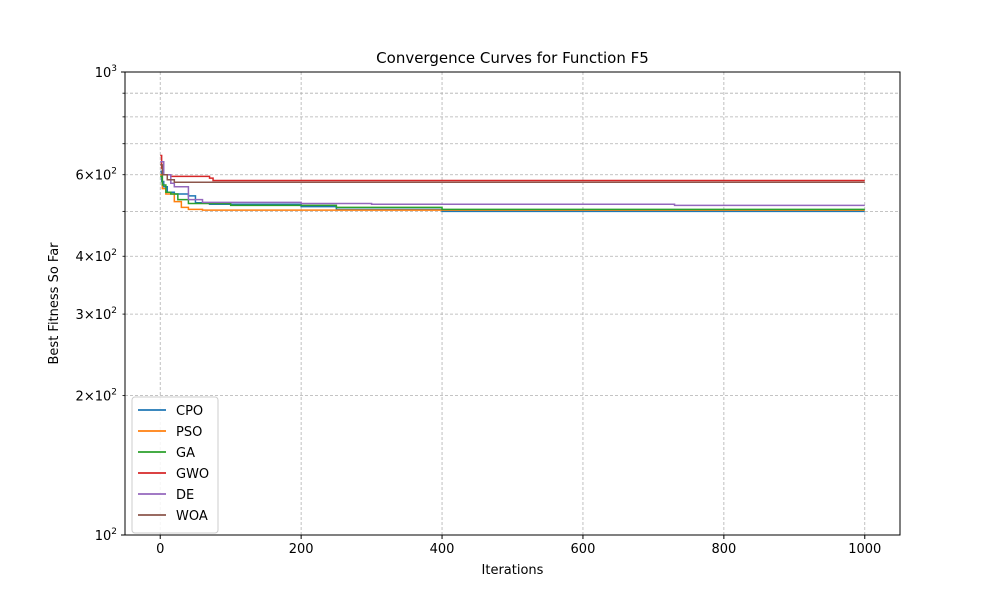 The width and height of the screenshot is (1000, 600). I want to click on series-line-gwo, so click(512, 168).